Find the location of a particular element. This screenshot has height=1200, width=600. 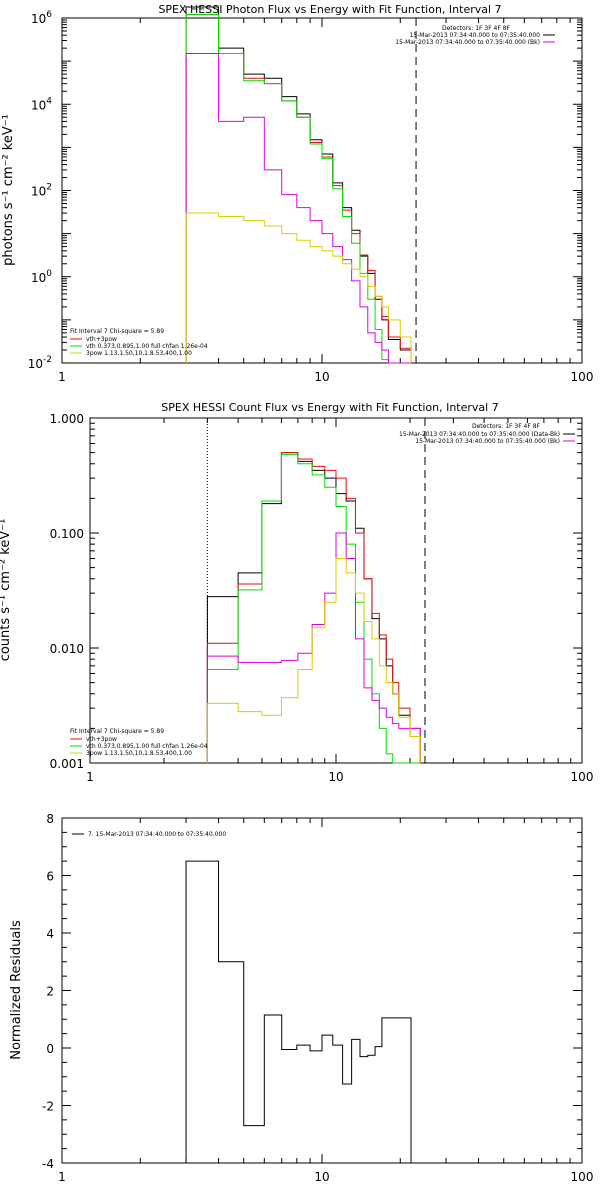

y-tick-label: 10⁻² is located at coordinates (40, 363).